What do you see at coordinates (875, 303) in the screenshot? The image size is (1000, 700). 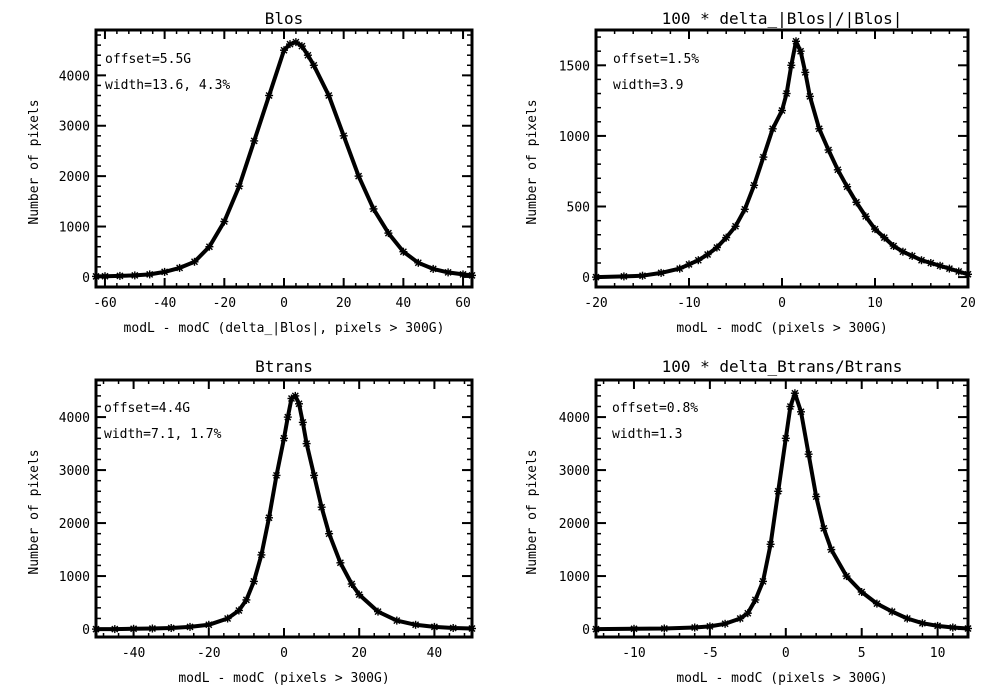 I see `x-tick-label: 10` at bounding box center [875, 303].